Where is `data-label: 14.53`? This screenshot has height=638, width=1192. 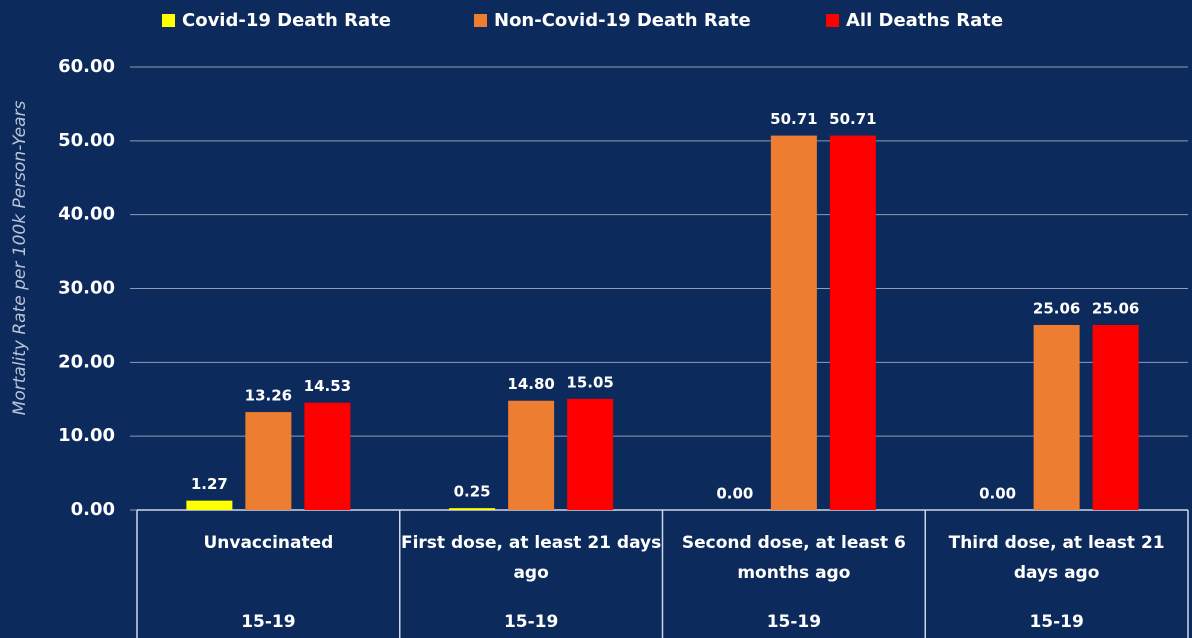 data-label: 14.53 is located at coordinates (327, 386).